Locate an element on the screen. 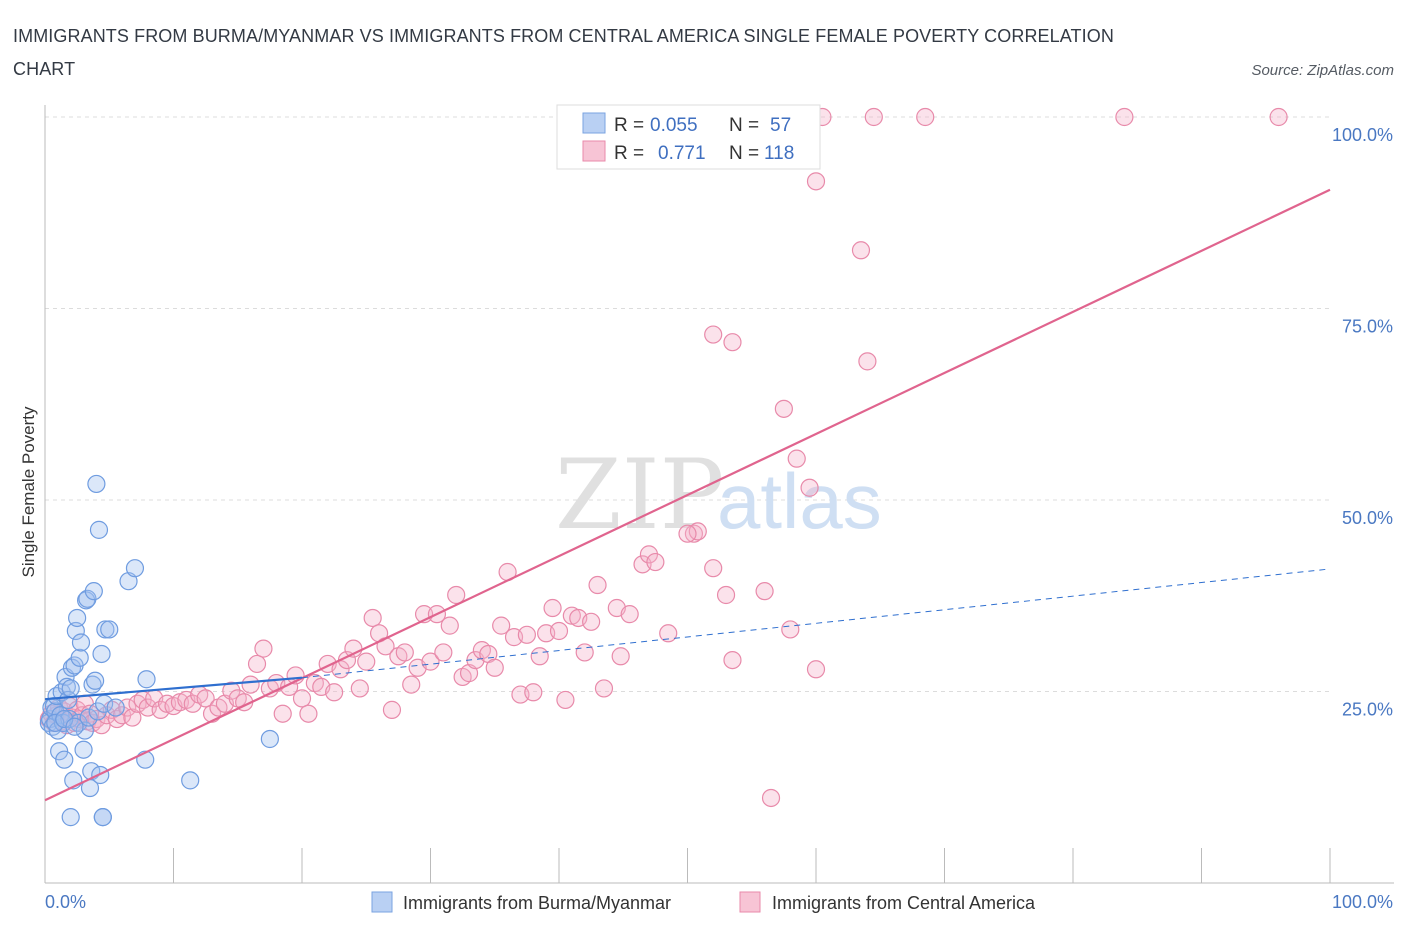 The image size is (1406, 930). source-label: Source: ZipAtlas.com is located at coordinates (1322, 70).